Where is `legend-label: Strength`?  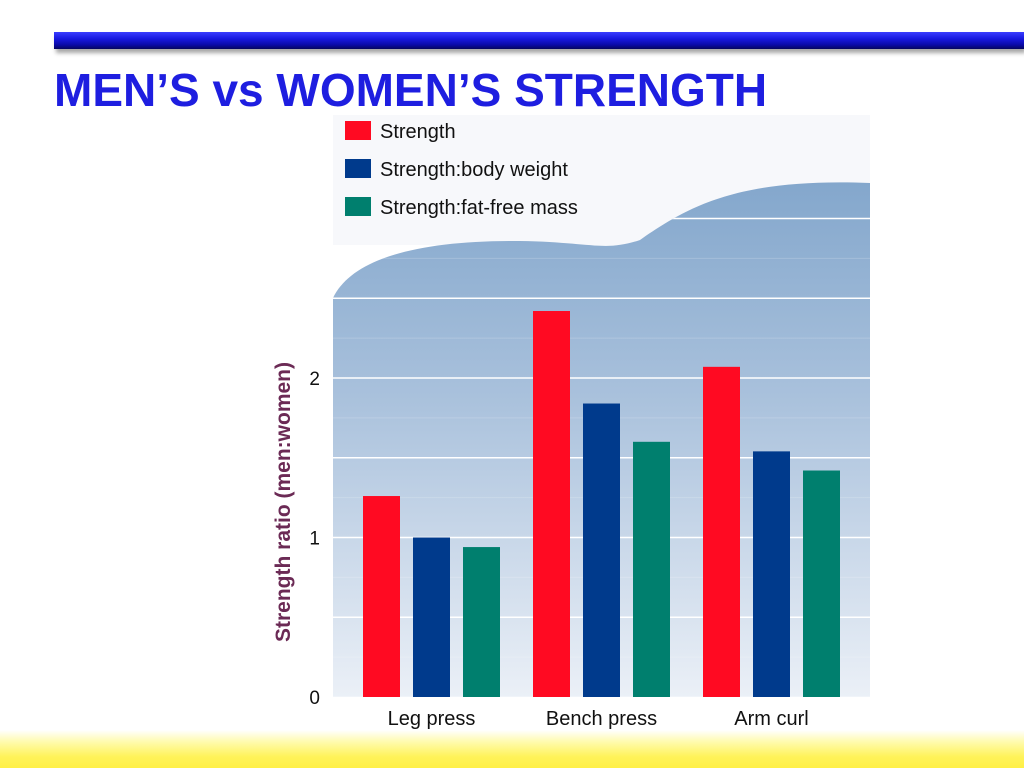 legend-label: Strength is located at coordinates (418, 132).